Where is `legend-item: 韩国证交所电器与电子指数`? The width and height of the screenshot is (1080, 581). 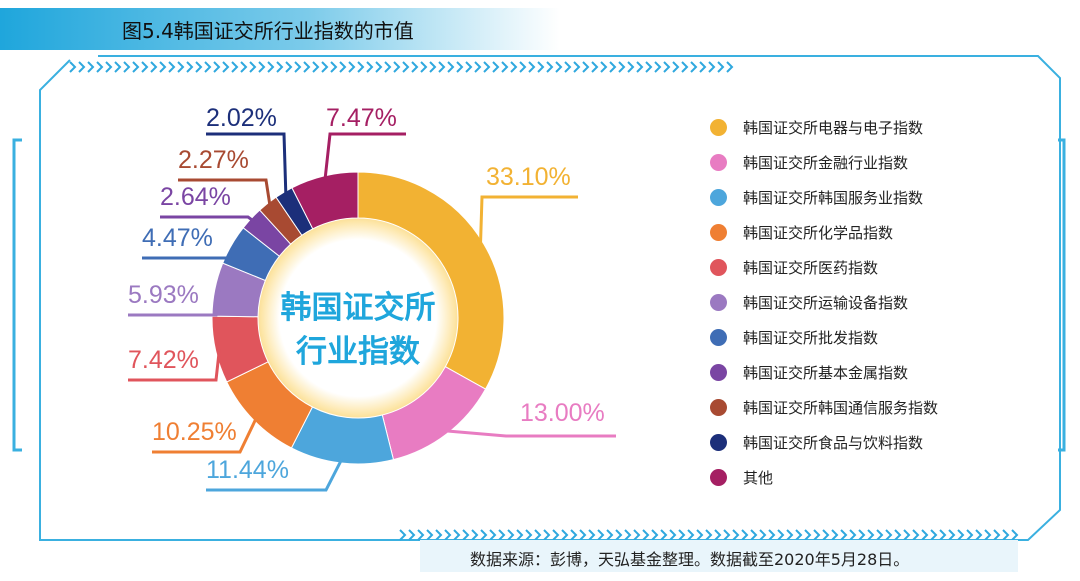
legend-item: 韩国证交所电器与电子指数 is located at coordinates (871, 131).